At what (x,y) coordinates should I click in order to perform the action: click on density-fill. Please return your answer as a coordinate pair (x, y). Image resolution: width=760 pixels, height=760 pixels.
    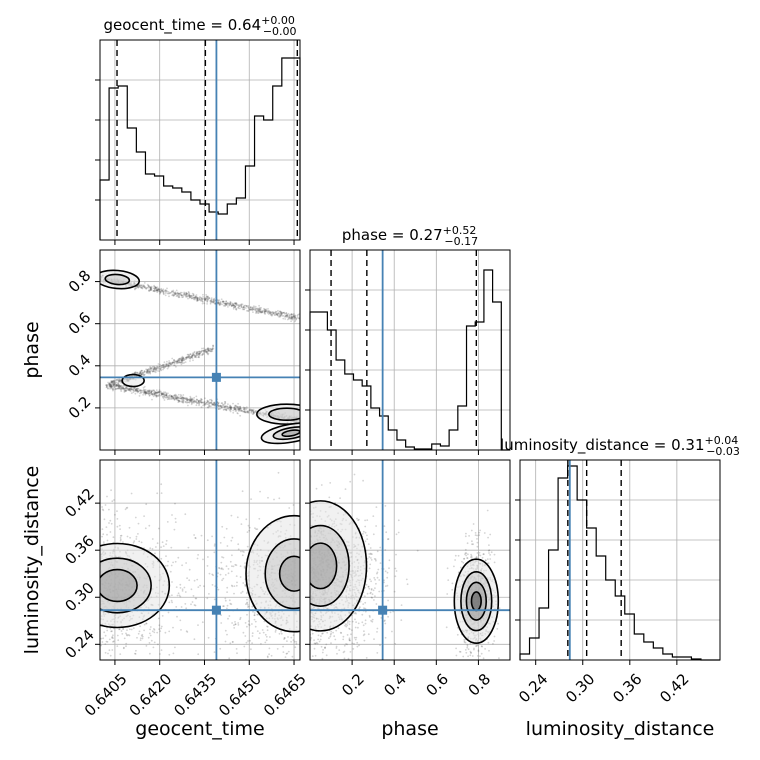
    Looking at the image, I should click on (117, 279).